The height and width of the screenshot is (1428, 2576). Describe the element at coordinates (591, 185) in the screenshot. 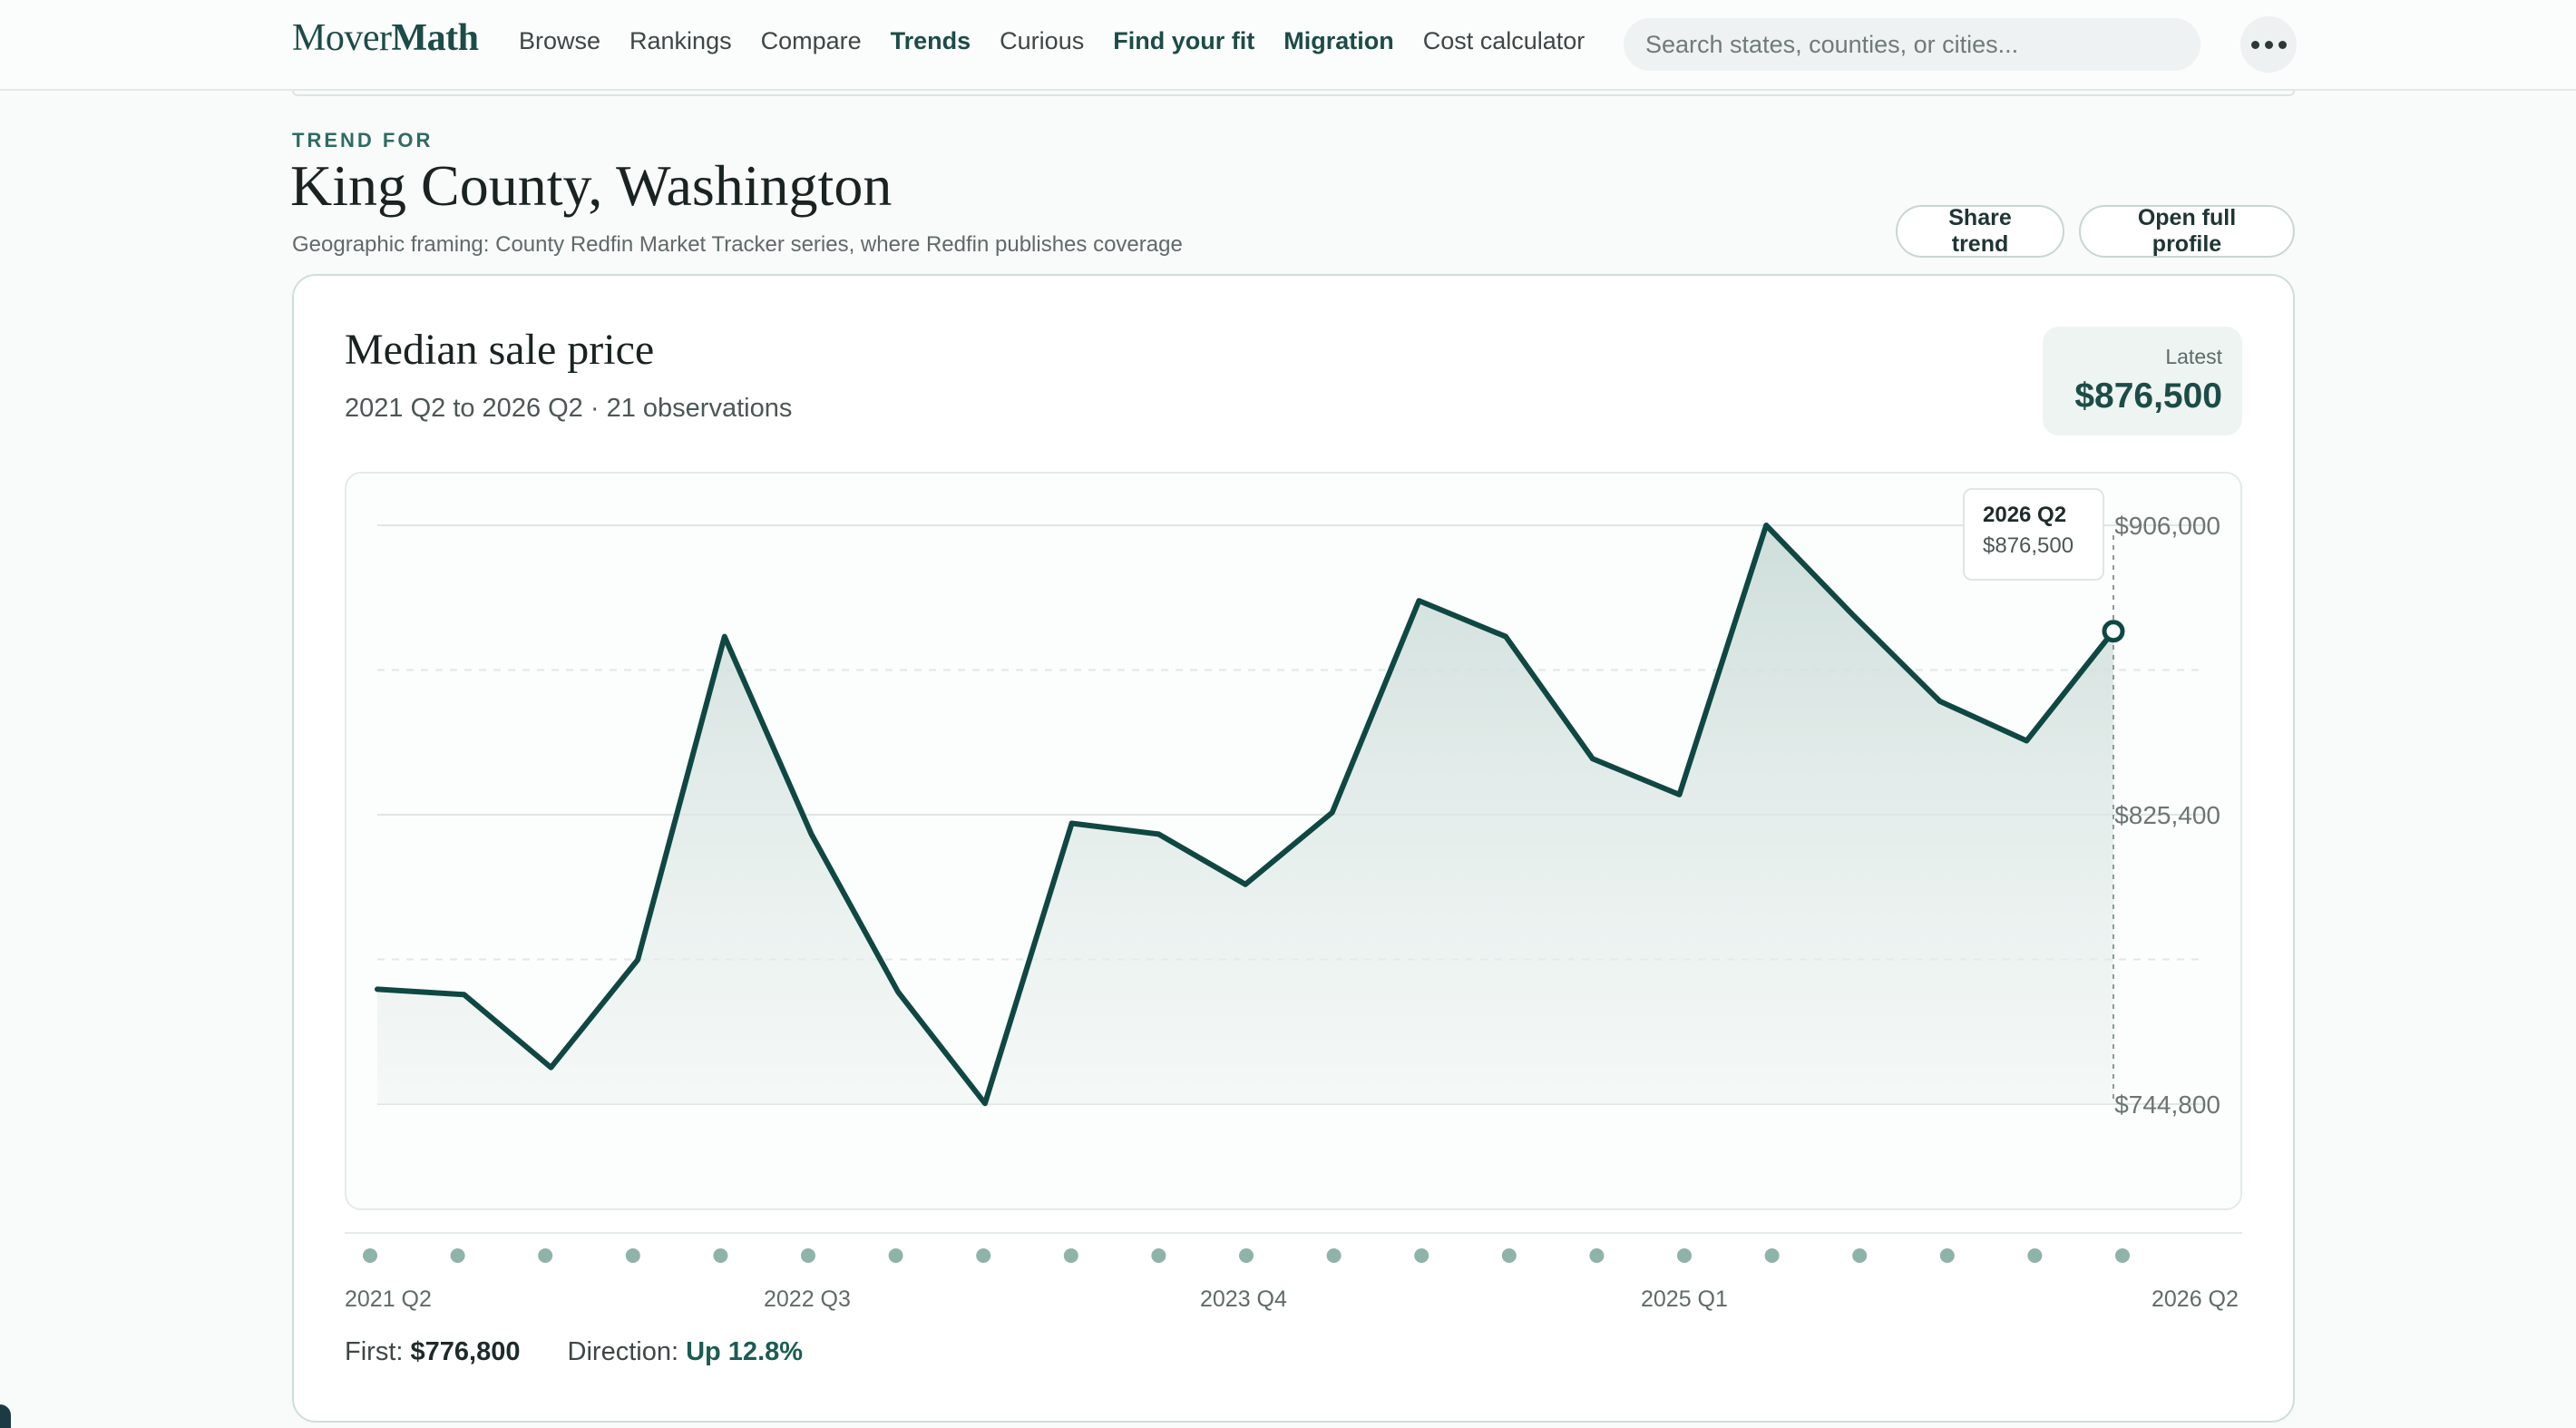

I see `page-title: King County, Washington` at that location.